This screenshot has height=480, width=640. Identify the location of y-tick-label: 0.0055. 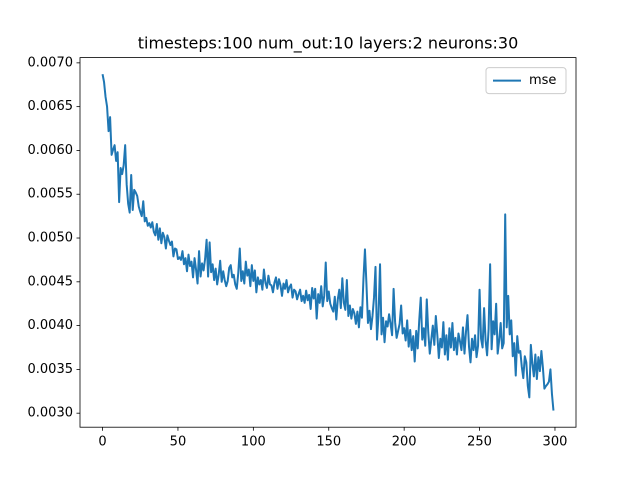
(51, 194).